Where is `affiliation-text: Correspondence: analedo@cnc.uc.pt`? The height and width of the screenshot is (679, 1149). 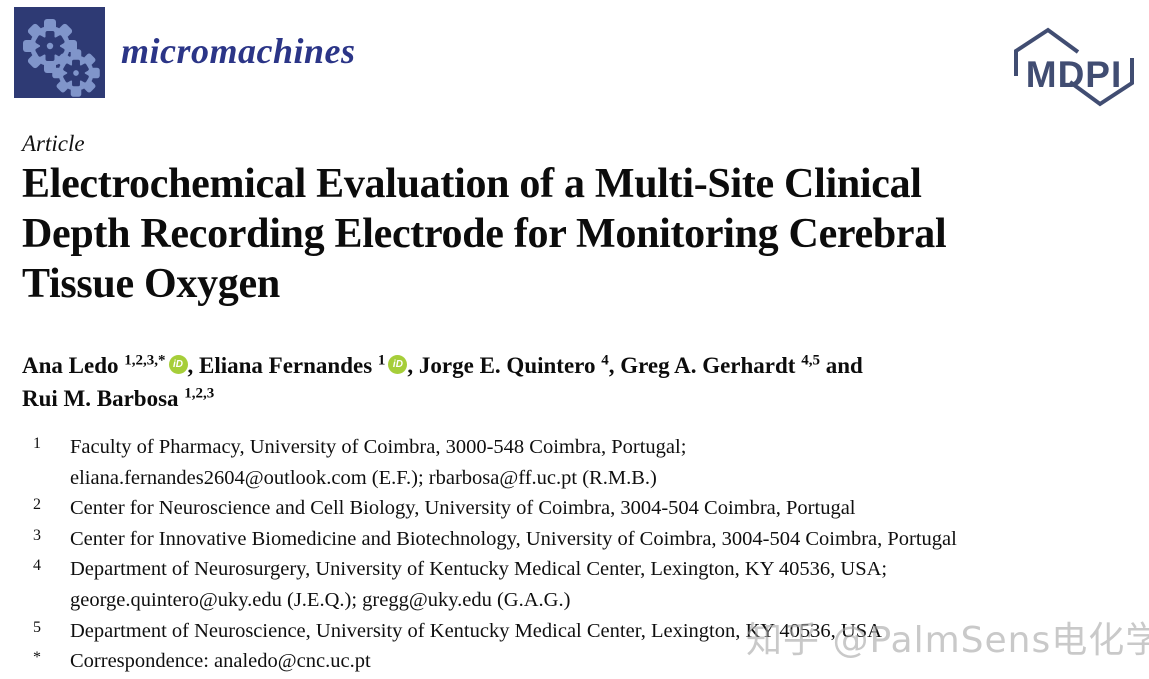 affiliation-text: Correspondence: analedo@cnc.uc.pt is located at coordinates (220, 661).